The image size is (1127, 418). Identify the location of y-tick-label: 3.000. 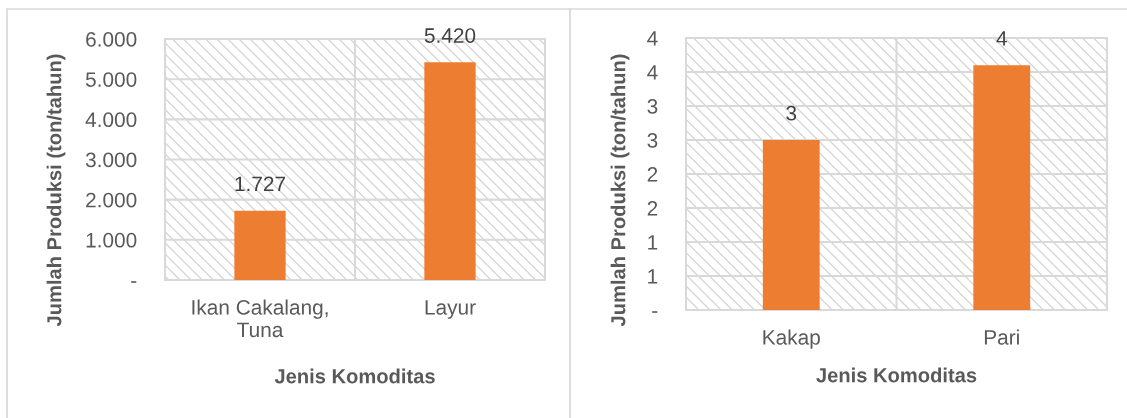
(111, 160).